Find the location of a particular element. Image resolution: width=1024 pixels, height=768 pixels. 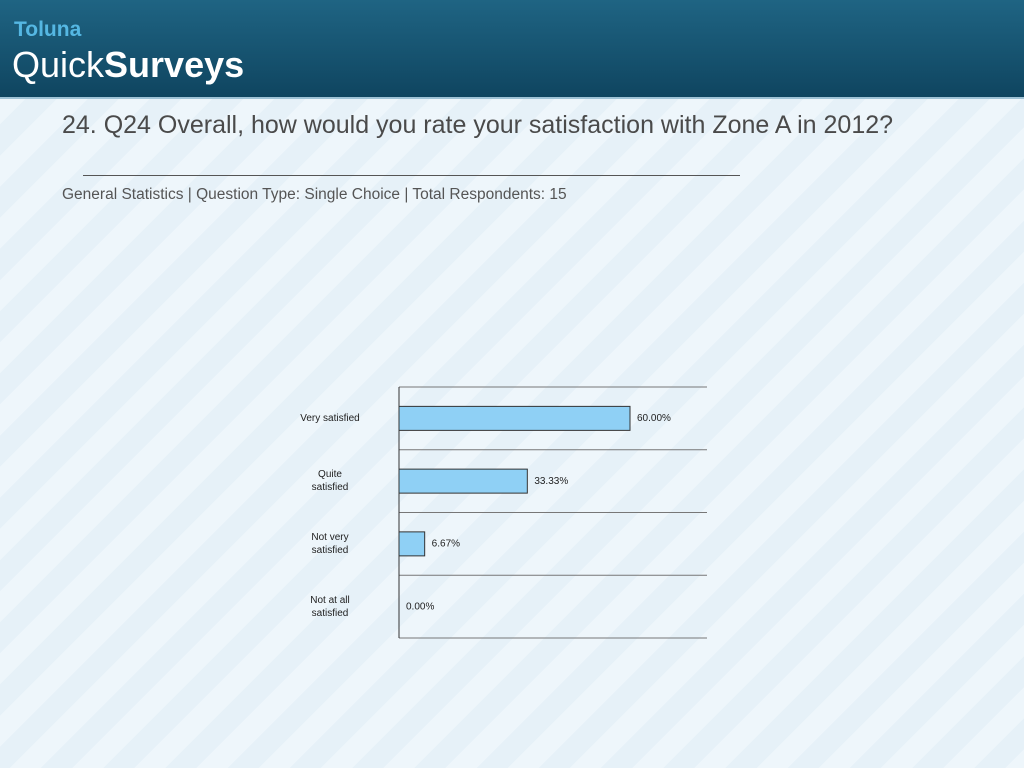

header: Toluna QuickSurveys is located at coordinates (512, 49).